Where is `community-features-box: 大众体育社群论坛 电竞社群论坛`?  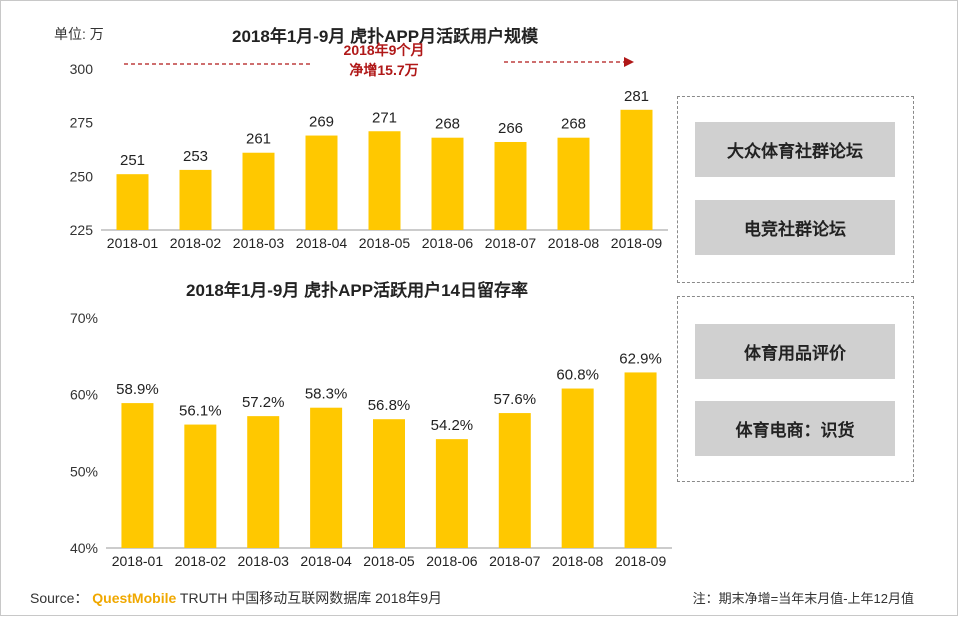
community-features-box: 大众体育社群论坛 电竞社群论坛 is located at coordinates (795, 189).